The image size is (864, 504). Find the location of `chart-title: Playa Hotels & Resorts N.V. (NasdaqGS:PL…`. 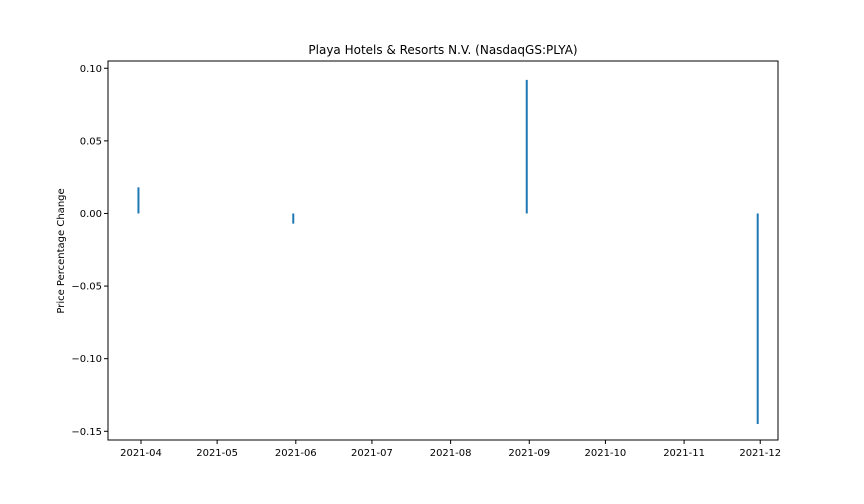

chart-title: Playa Hotels & Resorts N.V. (NasdaqGS:PL… is located at coordinates (442, 50).